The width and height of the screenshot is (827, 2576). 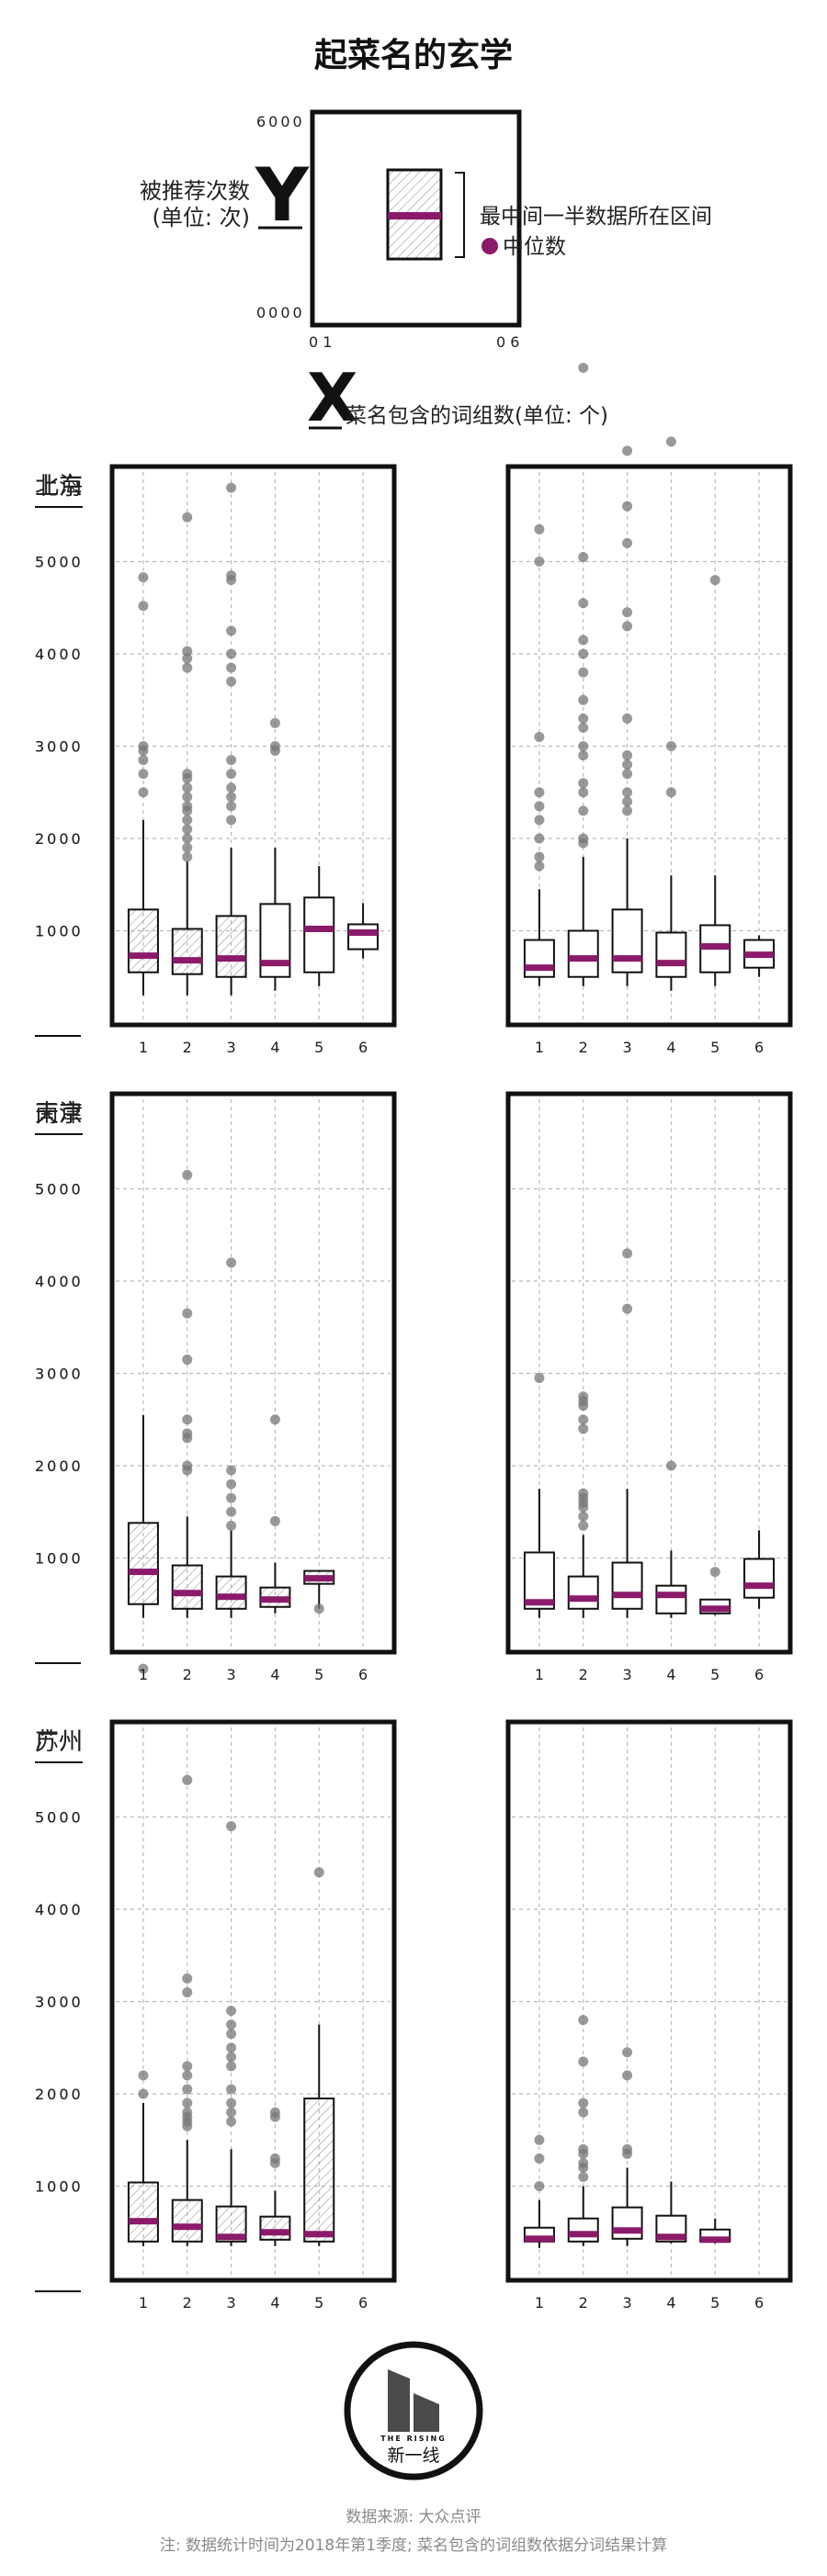 What do you see at coordinates (59, 1742) in the screenshot?
I see `city-label: 苏州` at bounding box center [59, 1742].